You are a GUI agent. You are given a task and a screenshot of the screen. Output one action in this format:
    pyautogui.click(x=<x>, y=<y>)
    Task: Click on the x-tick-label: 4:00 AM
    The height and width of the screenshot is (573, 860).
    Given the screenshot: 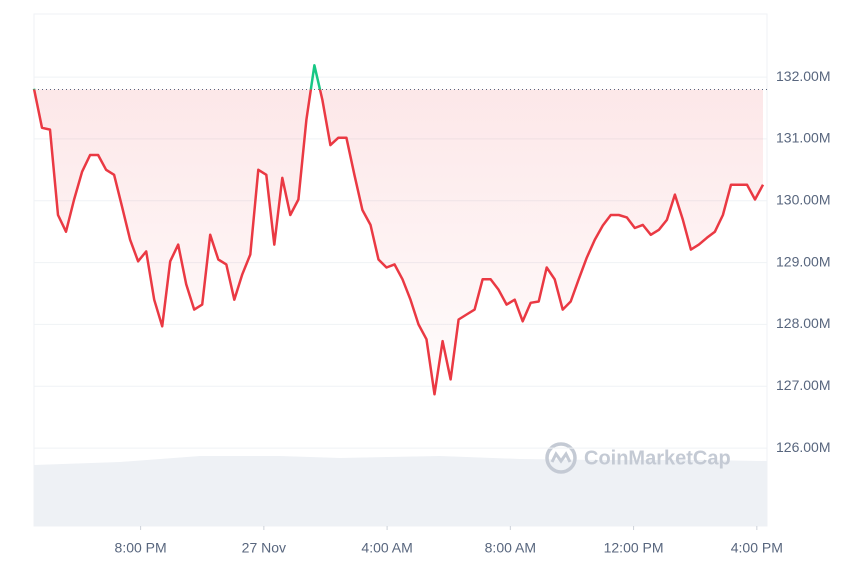 What is the action you would take?
    pyautogui.click(x=386, y=548)
    